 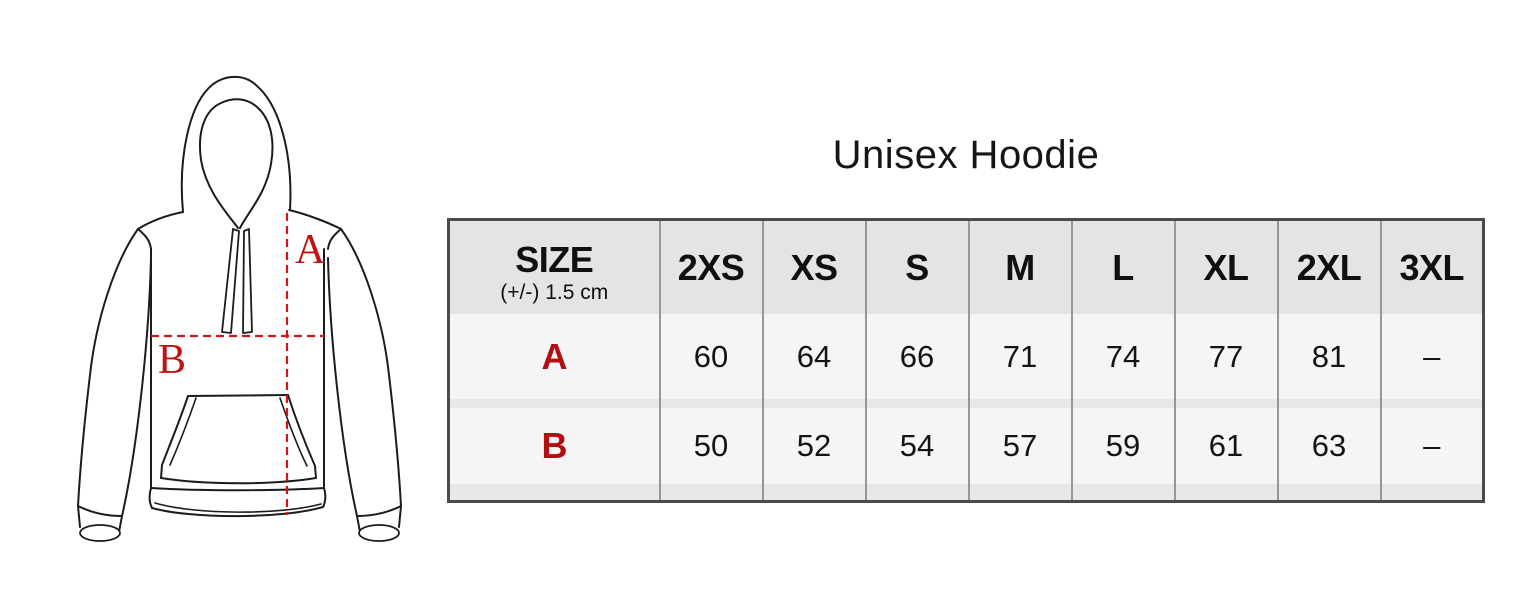 What do you see at coordinates (160, 220) in the screenshot?
I see `shoulder-left` at bounding box center [160, 220].